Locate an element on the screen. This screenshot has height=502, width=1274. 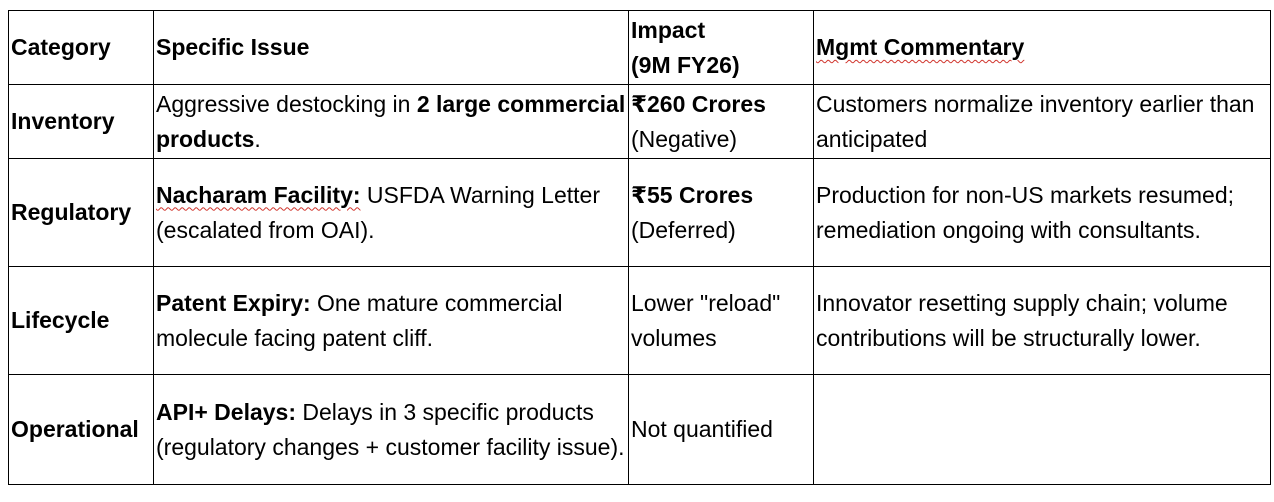
cell-commentary is located at coordinates (1042, 429).